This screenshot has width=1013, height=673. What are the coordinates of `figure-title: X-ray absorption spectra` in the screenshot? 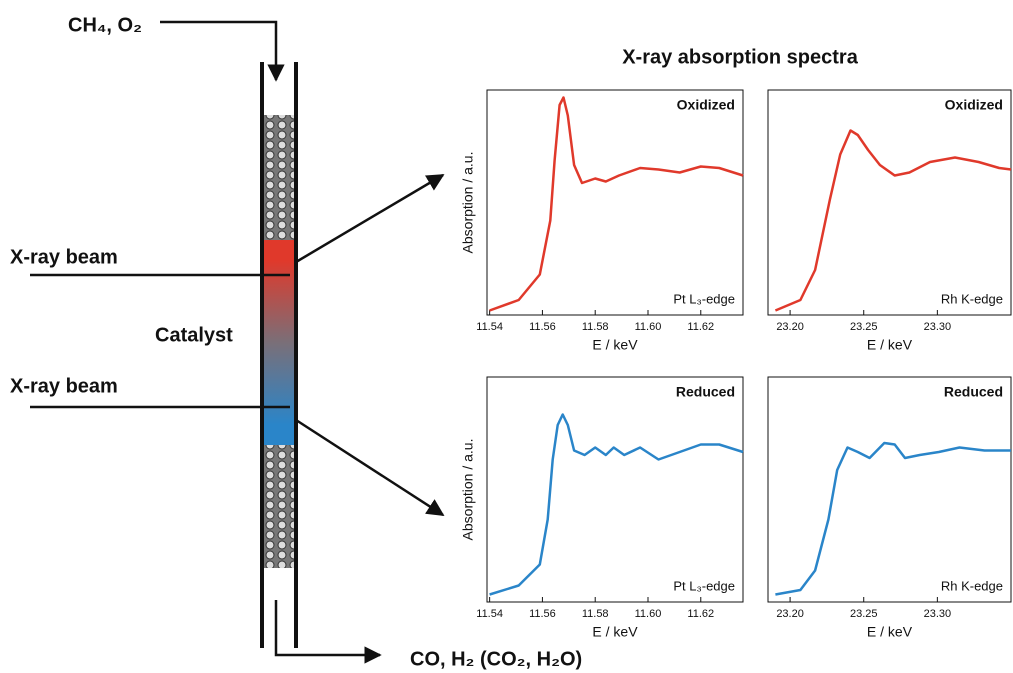 It's located at (740, 57).